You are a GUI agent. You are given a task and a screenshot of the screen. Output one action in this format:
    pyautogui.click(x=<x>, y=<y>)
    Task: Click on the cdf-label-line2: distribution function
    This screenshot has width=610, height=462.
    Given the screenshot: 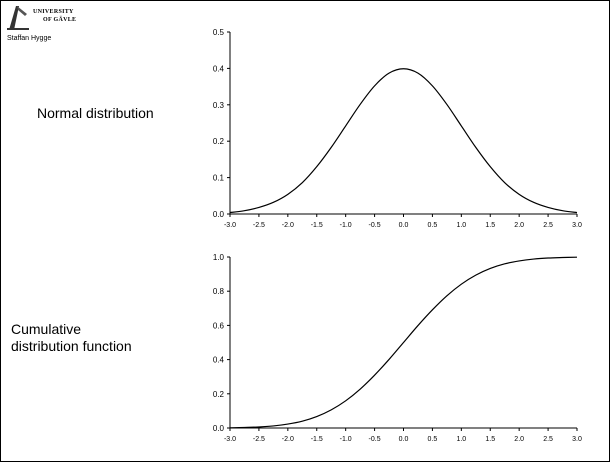 What is the action you would take?
    pyautogui.click(x=71, y=346)
    